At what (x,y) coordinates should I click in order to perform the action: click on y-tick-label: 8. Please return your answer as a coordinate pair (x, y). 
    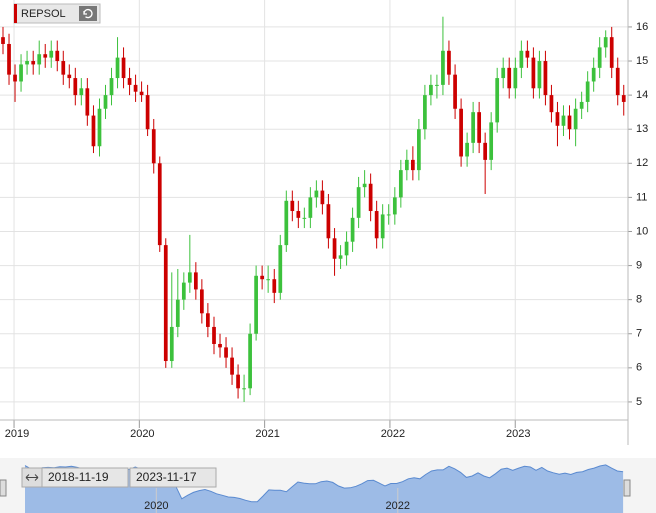
    Looking at the image, I should click on (639, 300).